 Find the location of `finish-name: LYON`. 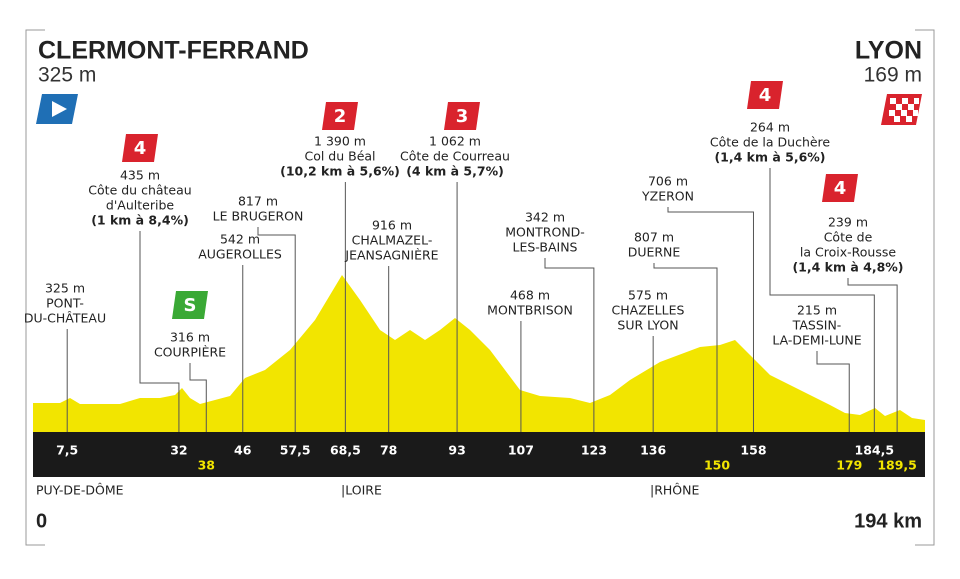

finish-name: LYON is located at coordinates (888, 51).